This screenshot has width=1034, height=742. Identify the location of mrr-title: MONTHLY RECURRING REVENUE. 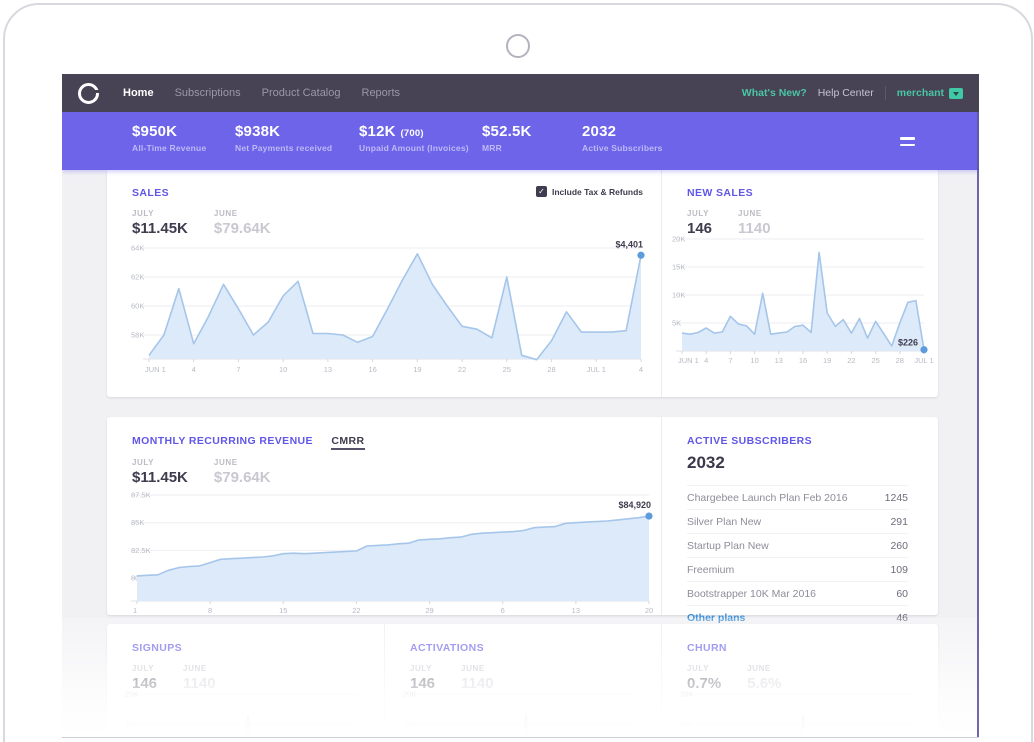
(222, 441).